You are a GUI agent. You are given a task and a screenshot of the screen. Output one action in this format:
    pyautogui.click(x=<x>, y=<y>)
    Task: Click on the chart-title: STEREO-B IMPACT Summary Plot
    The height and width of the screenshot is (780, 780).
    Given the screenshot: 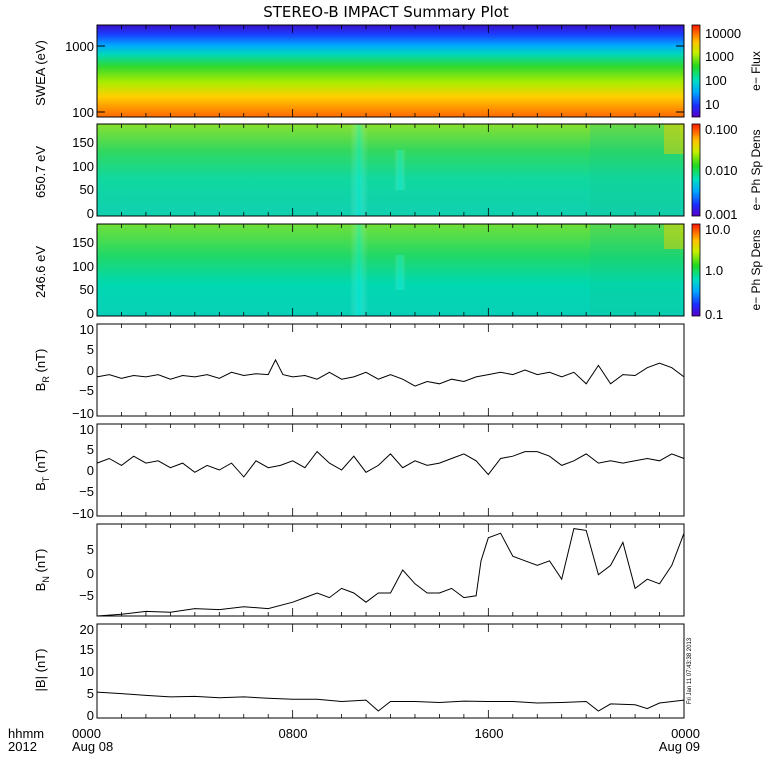 What is the action you would take?
    pyautogui.click(x=386, y=12)
    